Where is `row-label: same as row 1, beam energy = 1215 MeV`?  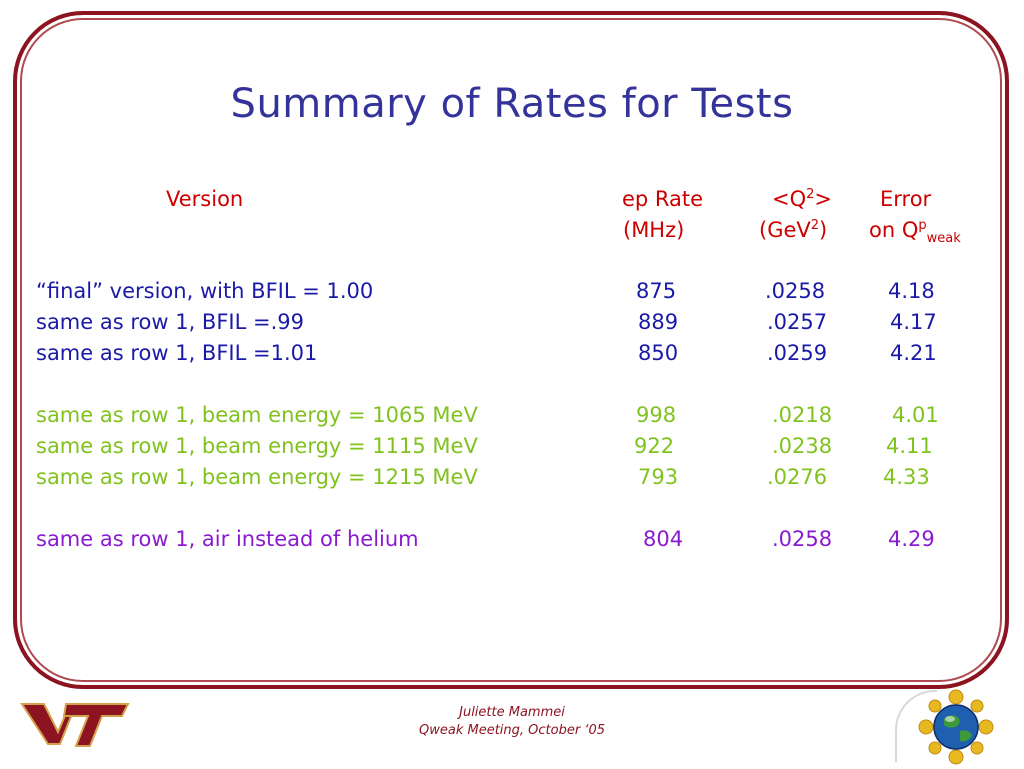
row-label: same as row 1, beam energy = 1215 MeV is located at coordinates (257, 477).